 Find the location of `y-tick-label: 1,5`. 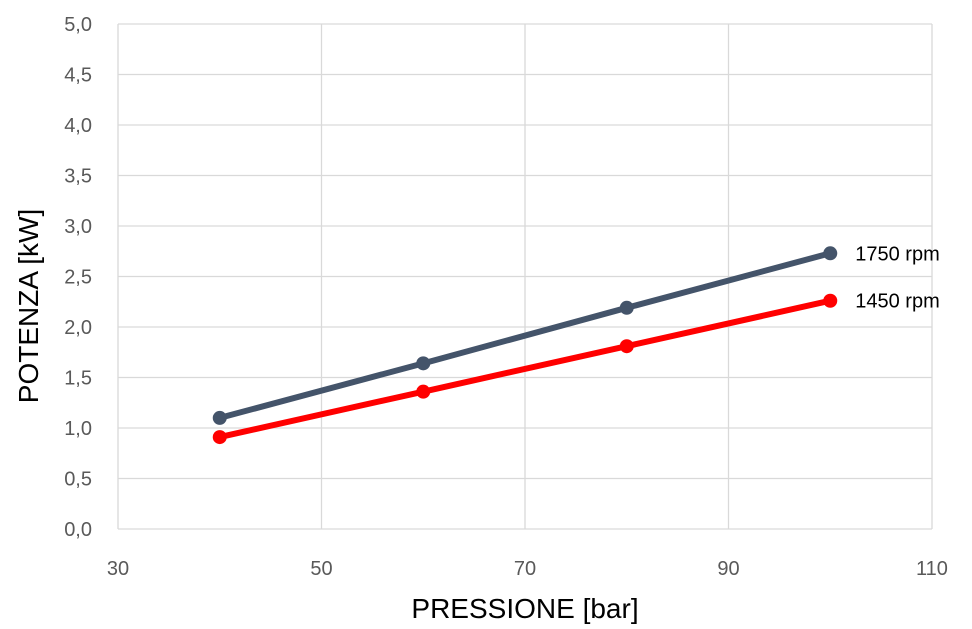

y-tick-label: 1,5 is located at coordinates (78, 379).